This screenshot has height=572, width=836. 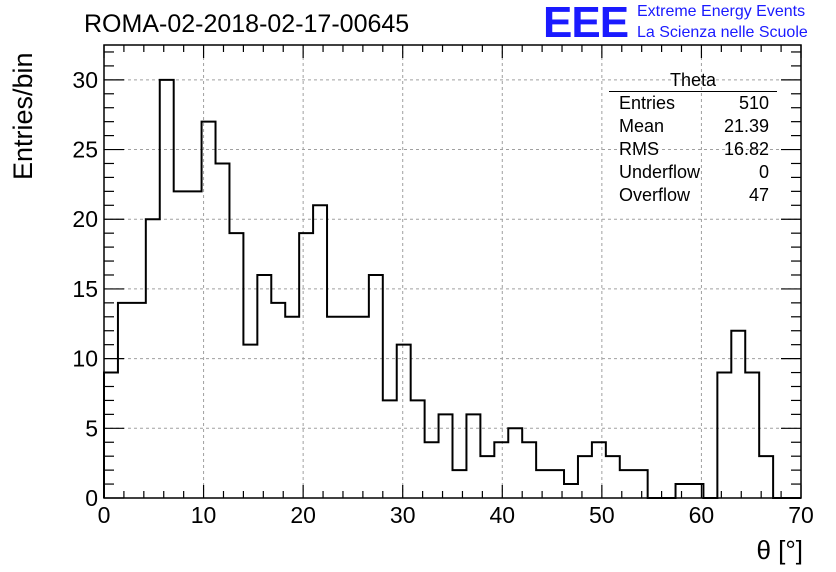 What do you see at coordinates (702, 515) in the screenshot?
I see `x-tick-label: 60` at bounding box center [702, 515].